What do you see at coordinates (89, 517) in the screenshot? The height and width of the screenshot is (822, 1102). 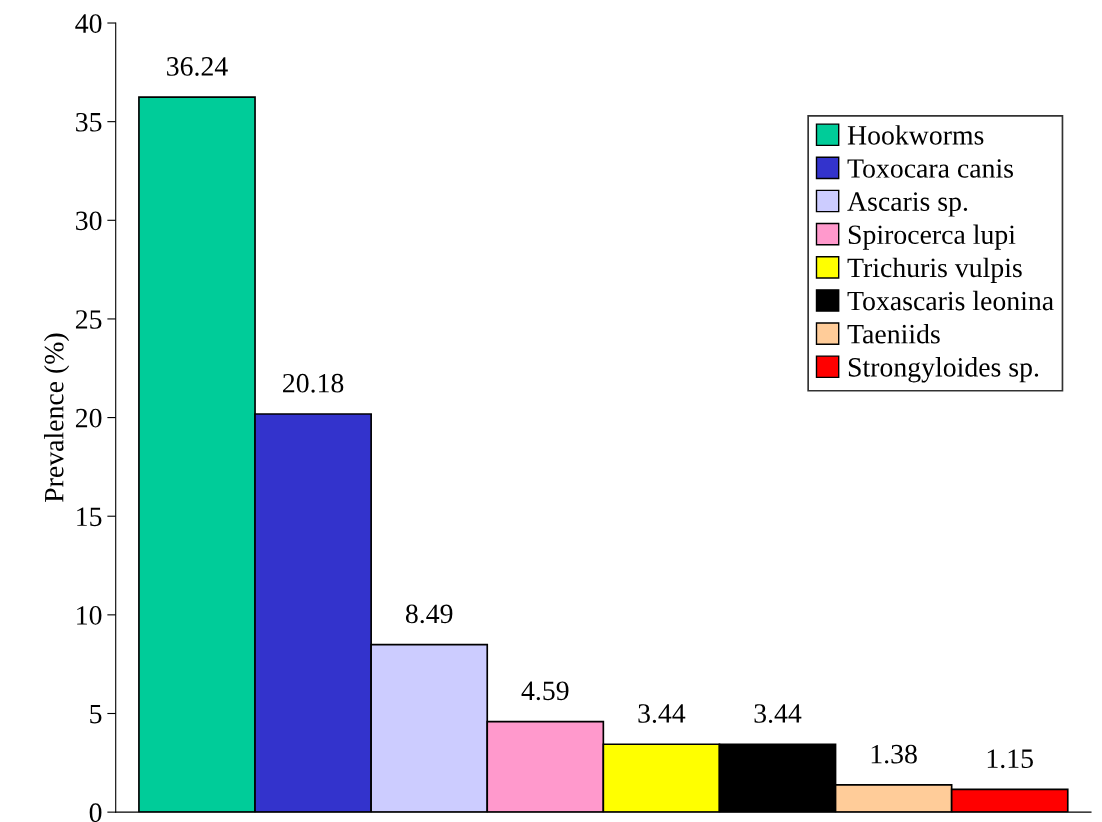 I see `y-tick-label: 15` at bounding box center [89, 517].